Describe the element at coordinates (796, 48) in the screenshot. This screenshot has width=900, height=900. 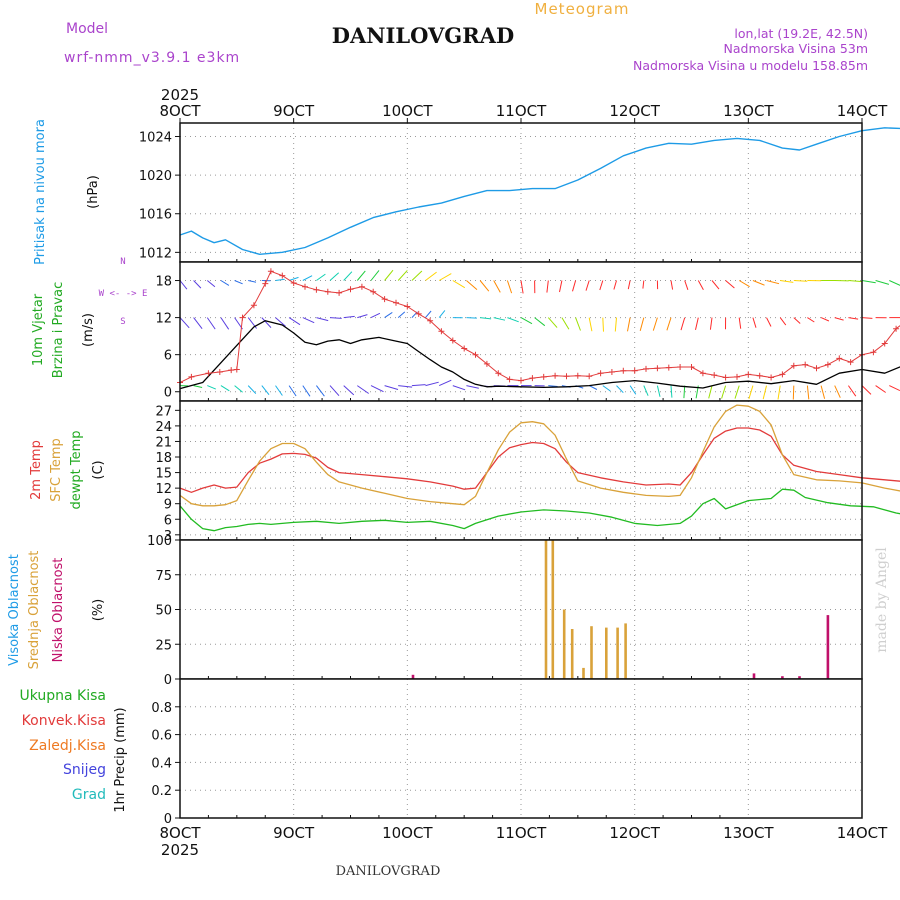
I see `altitude-label: Nadmorska Visina 53m` at that location.